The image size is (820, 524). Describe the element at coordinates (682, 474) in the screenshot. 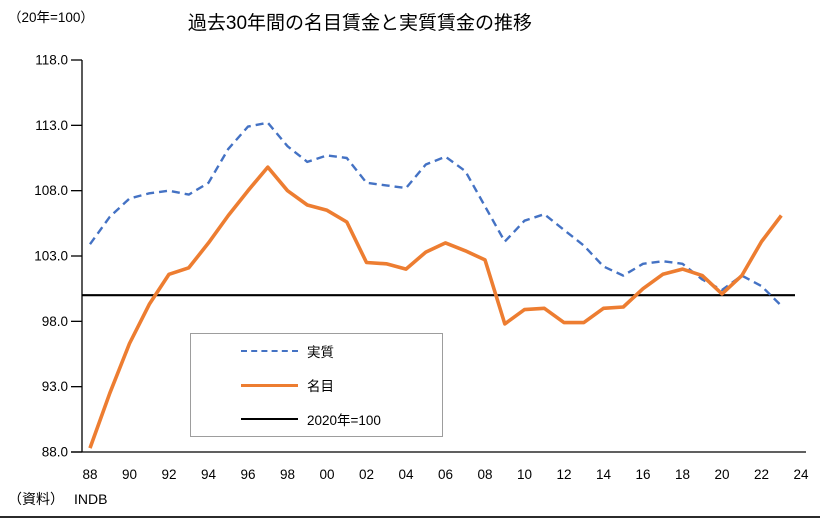

I see `x-tick-label: 18` at that location.